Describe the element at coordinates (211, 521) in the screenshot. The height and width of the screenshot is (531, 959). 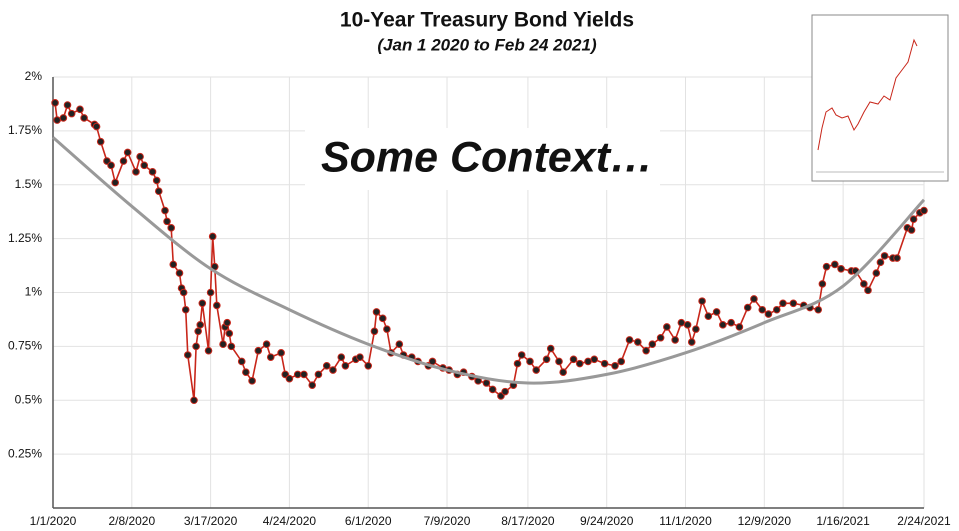
I see `x-tick-label: 3/17/2020` at that location.